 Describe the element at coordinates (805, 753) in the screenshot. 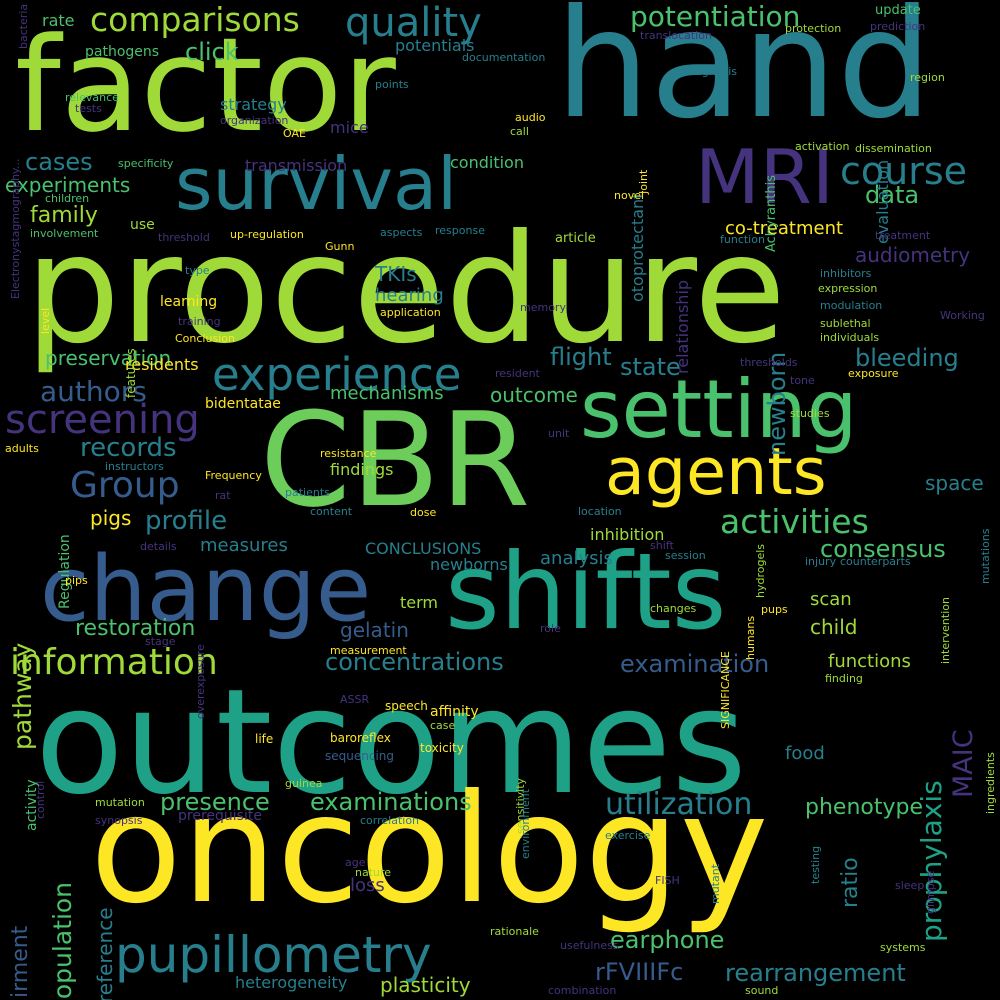

I see `word: food` at that location.